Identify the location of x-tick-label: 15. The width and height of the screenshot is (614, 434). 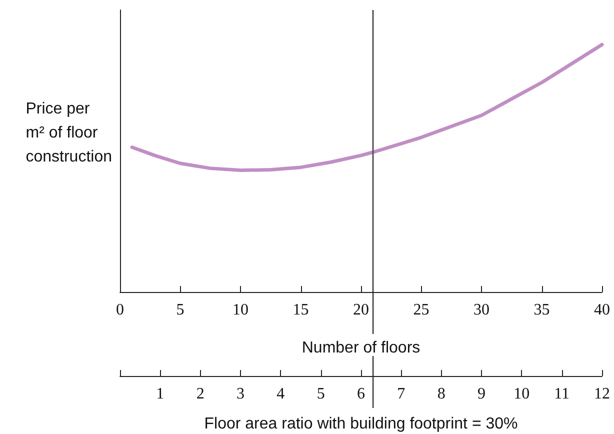
(300, 310).